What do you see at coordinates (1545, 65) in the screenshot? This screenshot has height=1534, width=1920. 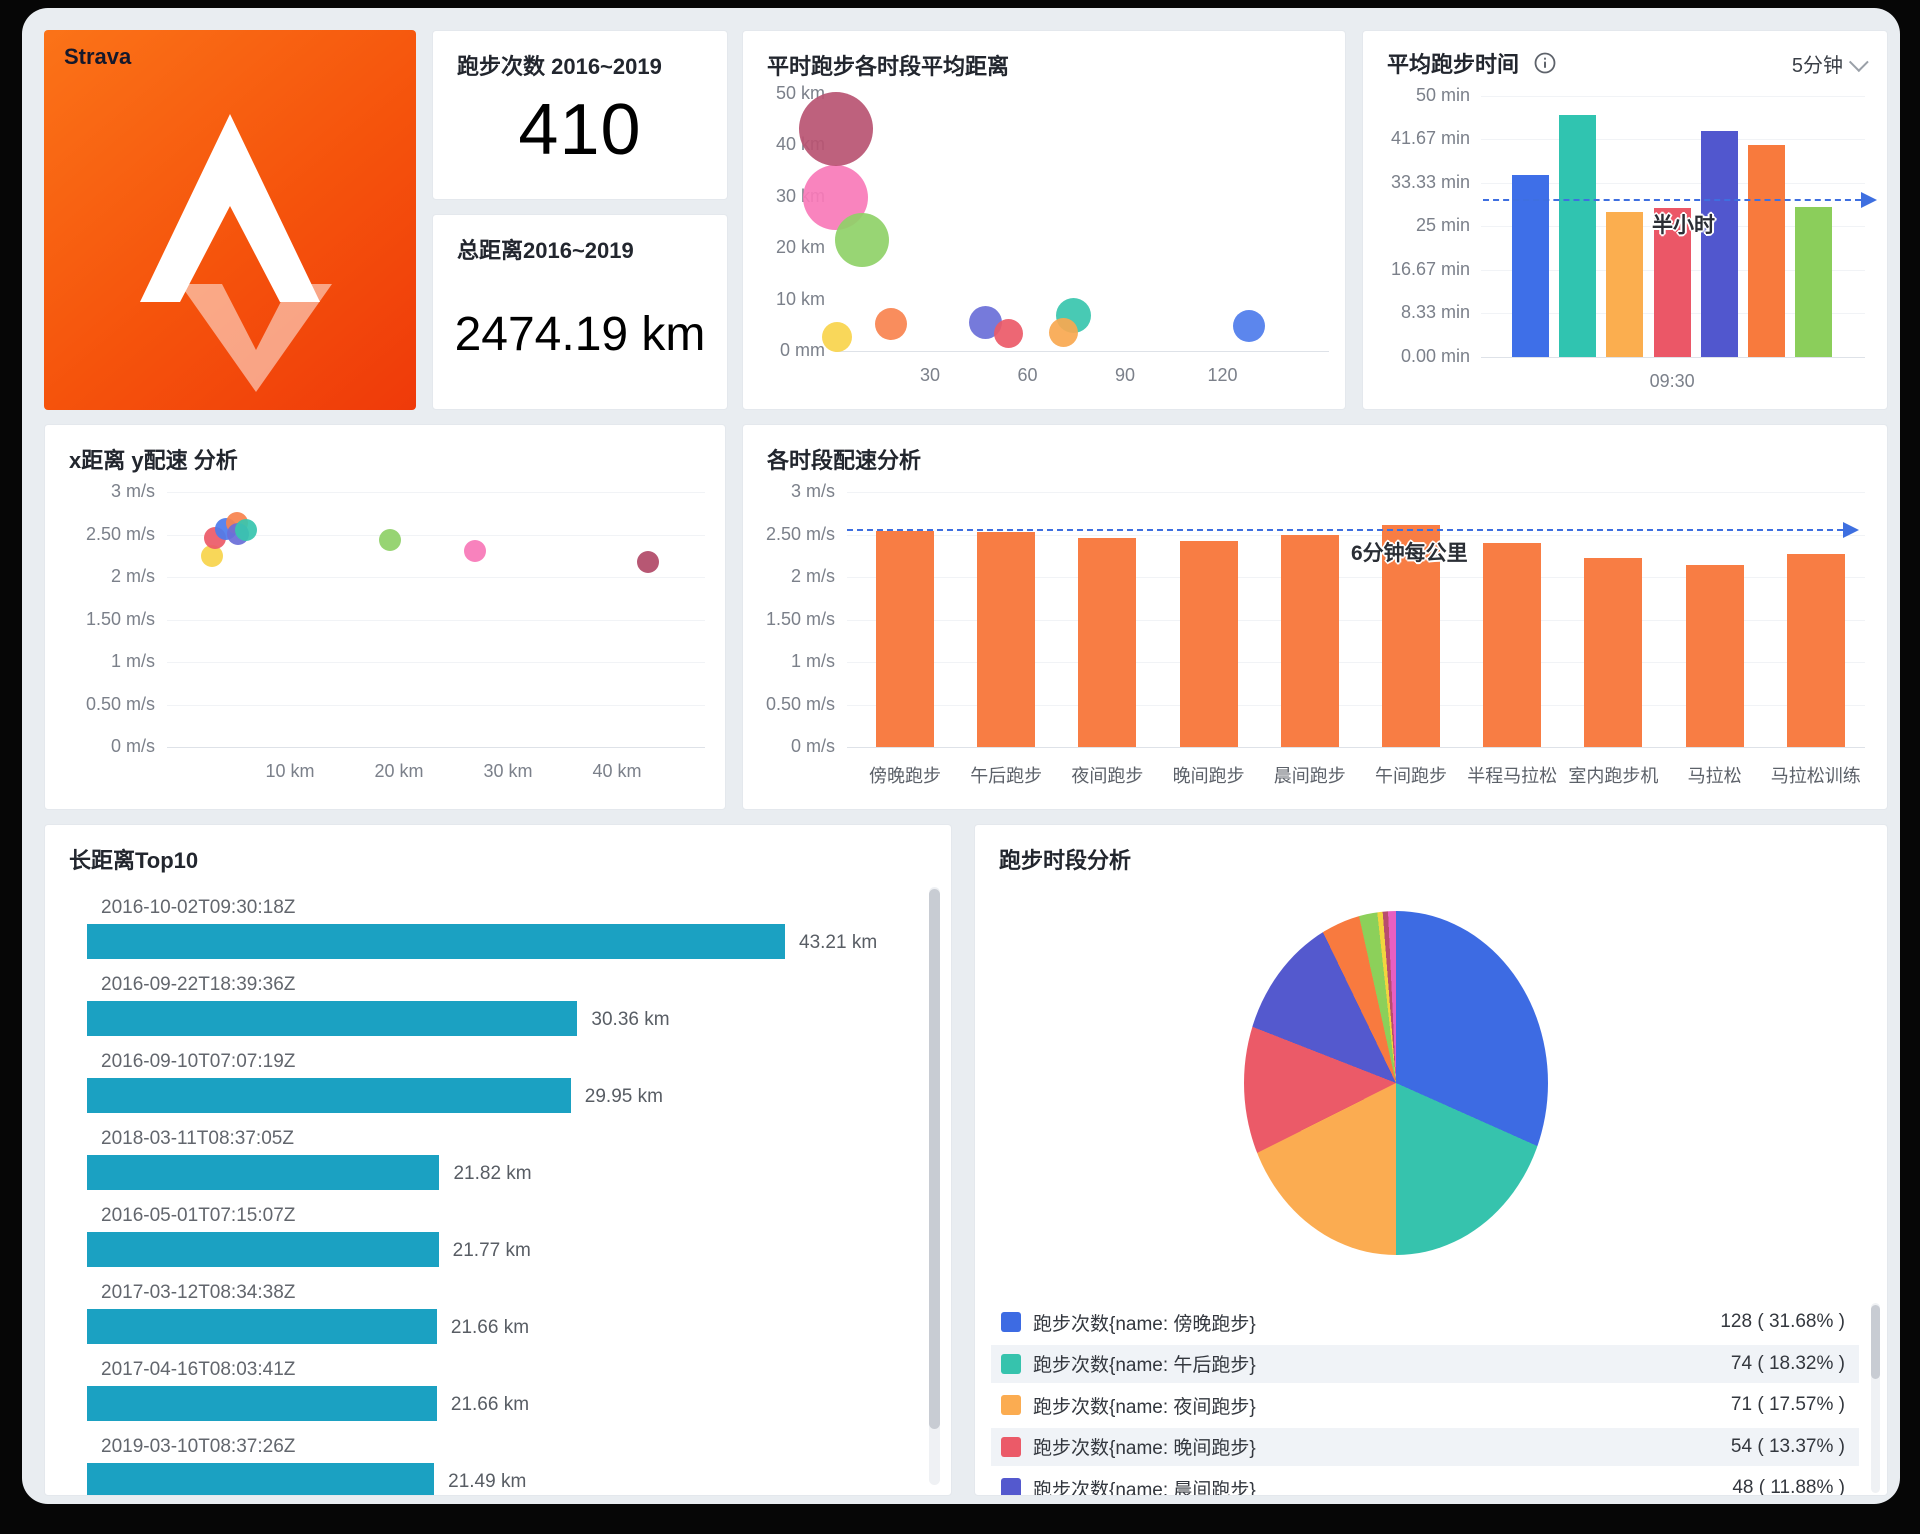 I see `info-icon` at bounding box center [1545, 65].